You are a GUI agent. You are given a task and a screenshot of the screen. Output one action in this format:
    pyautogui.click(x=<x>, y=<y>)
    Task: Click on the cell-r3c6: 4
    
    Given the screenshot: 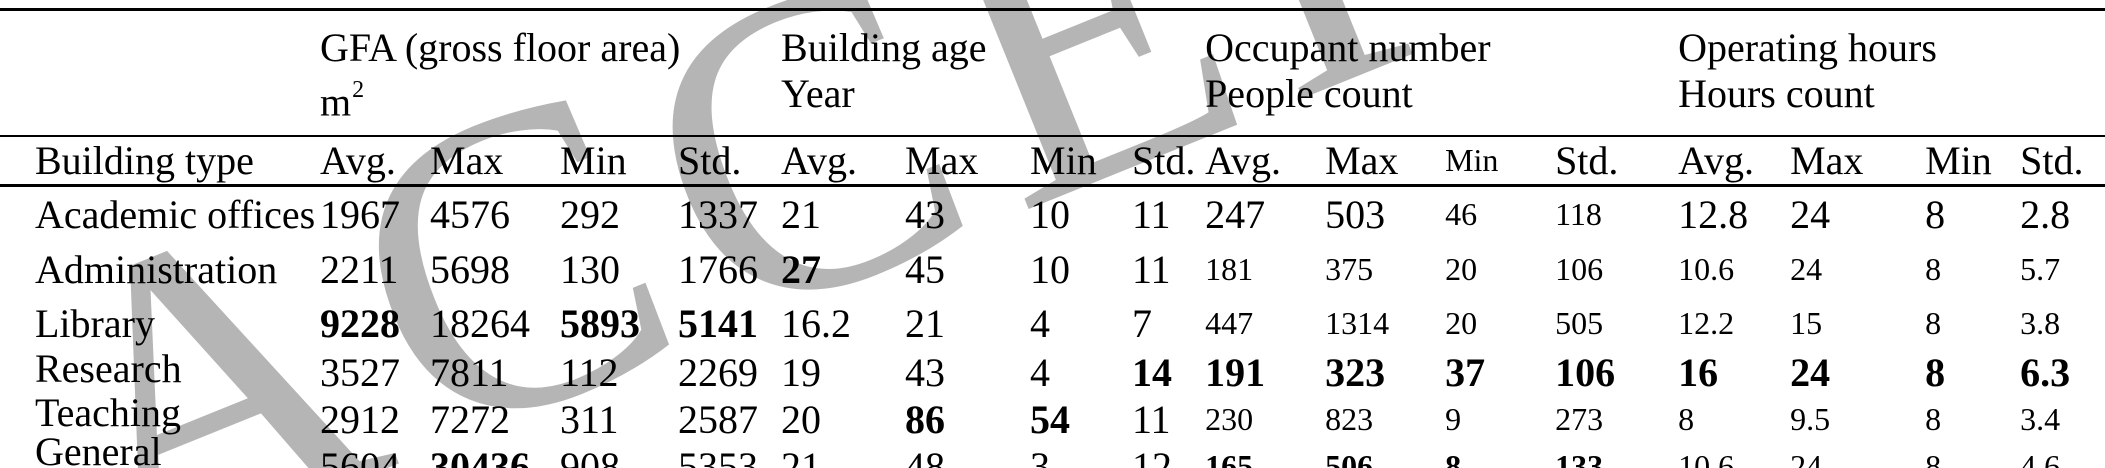 What is the action you would take?
    pyautogui.click(x=1040, y=372)
    